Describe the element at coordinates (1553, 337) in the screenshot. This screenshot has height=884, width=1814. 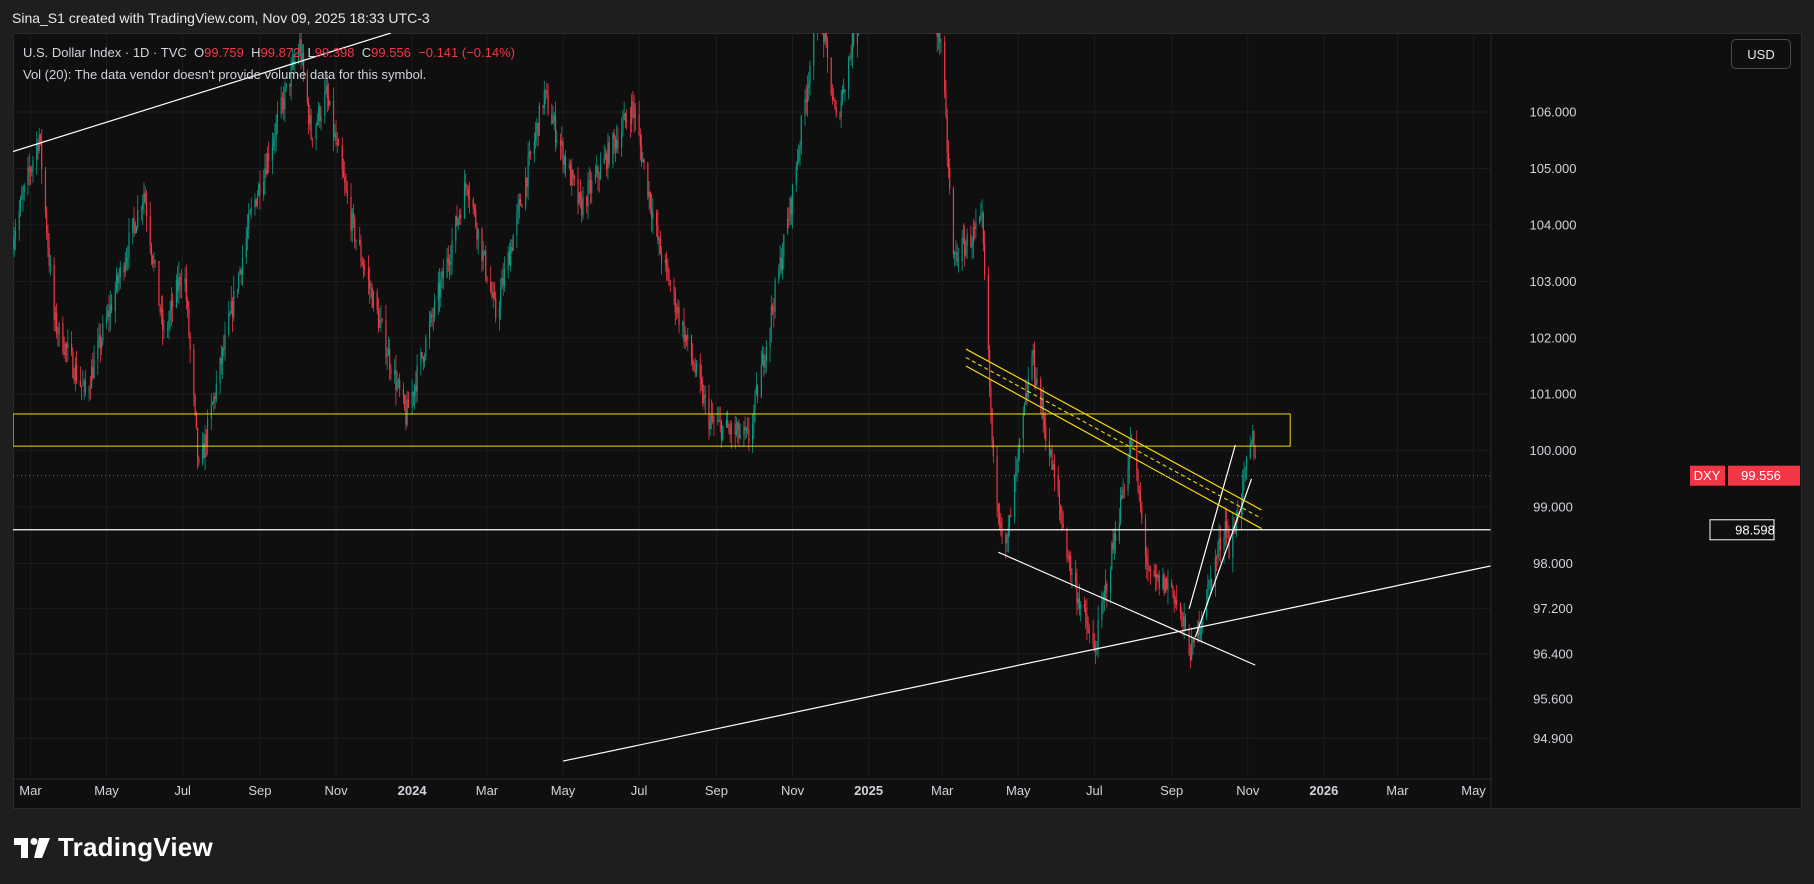
I see `y-tick-label: 102.000` at that location.